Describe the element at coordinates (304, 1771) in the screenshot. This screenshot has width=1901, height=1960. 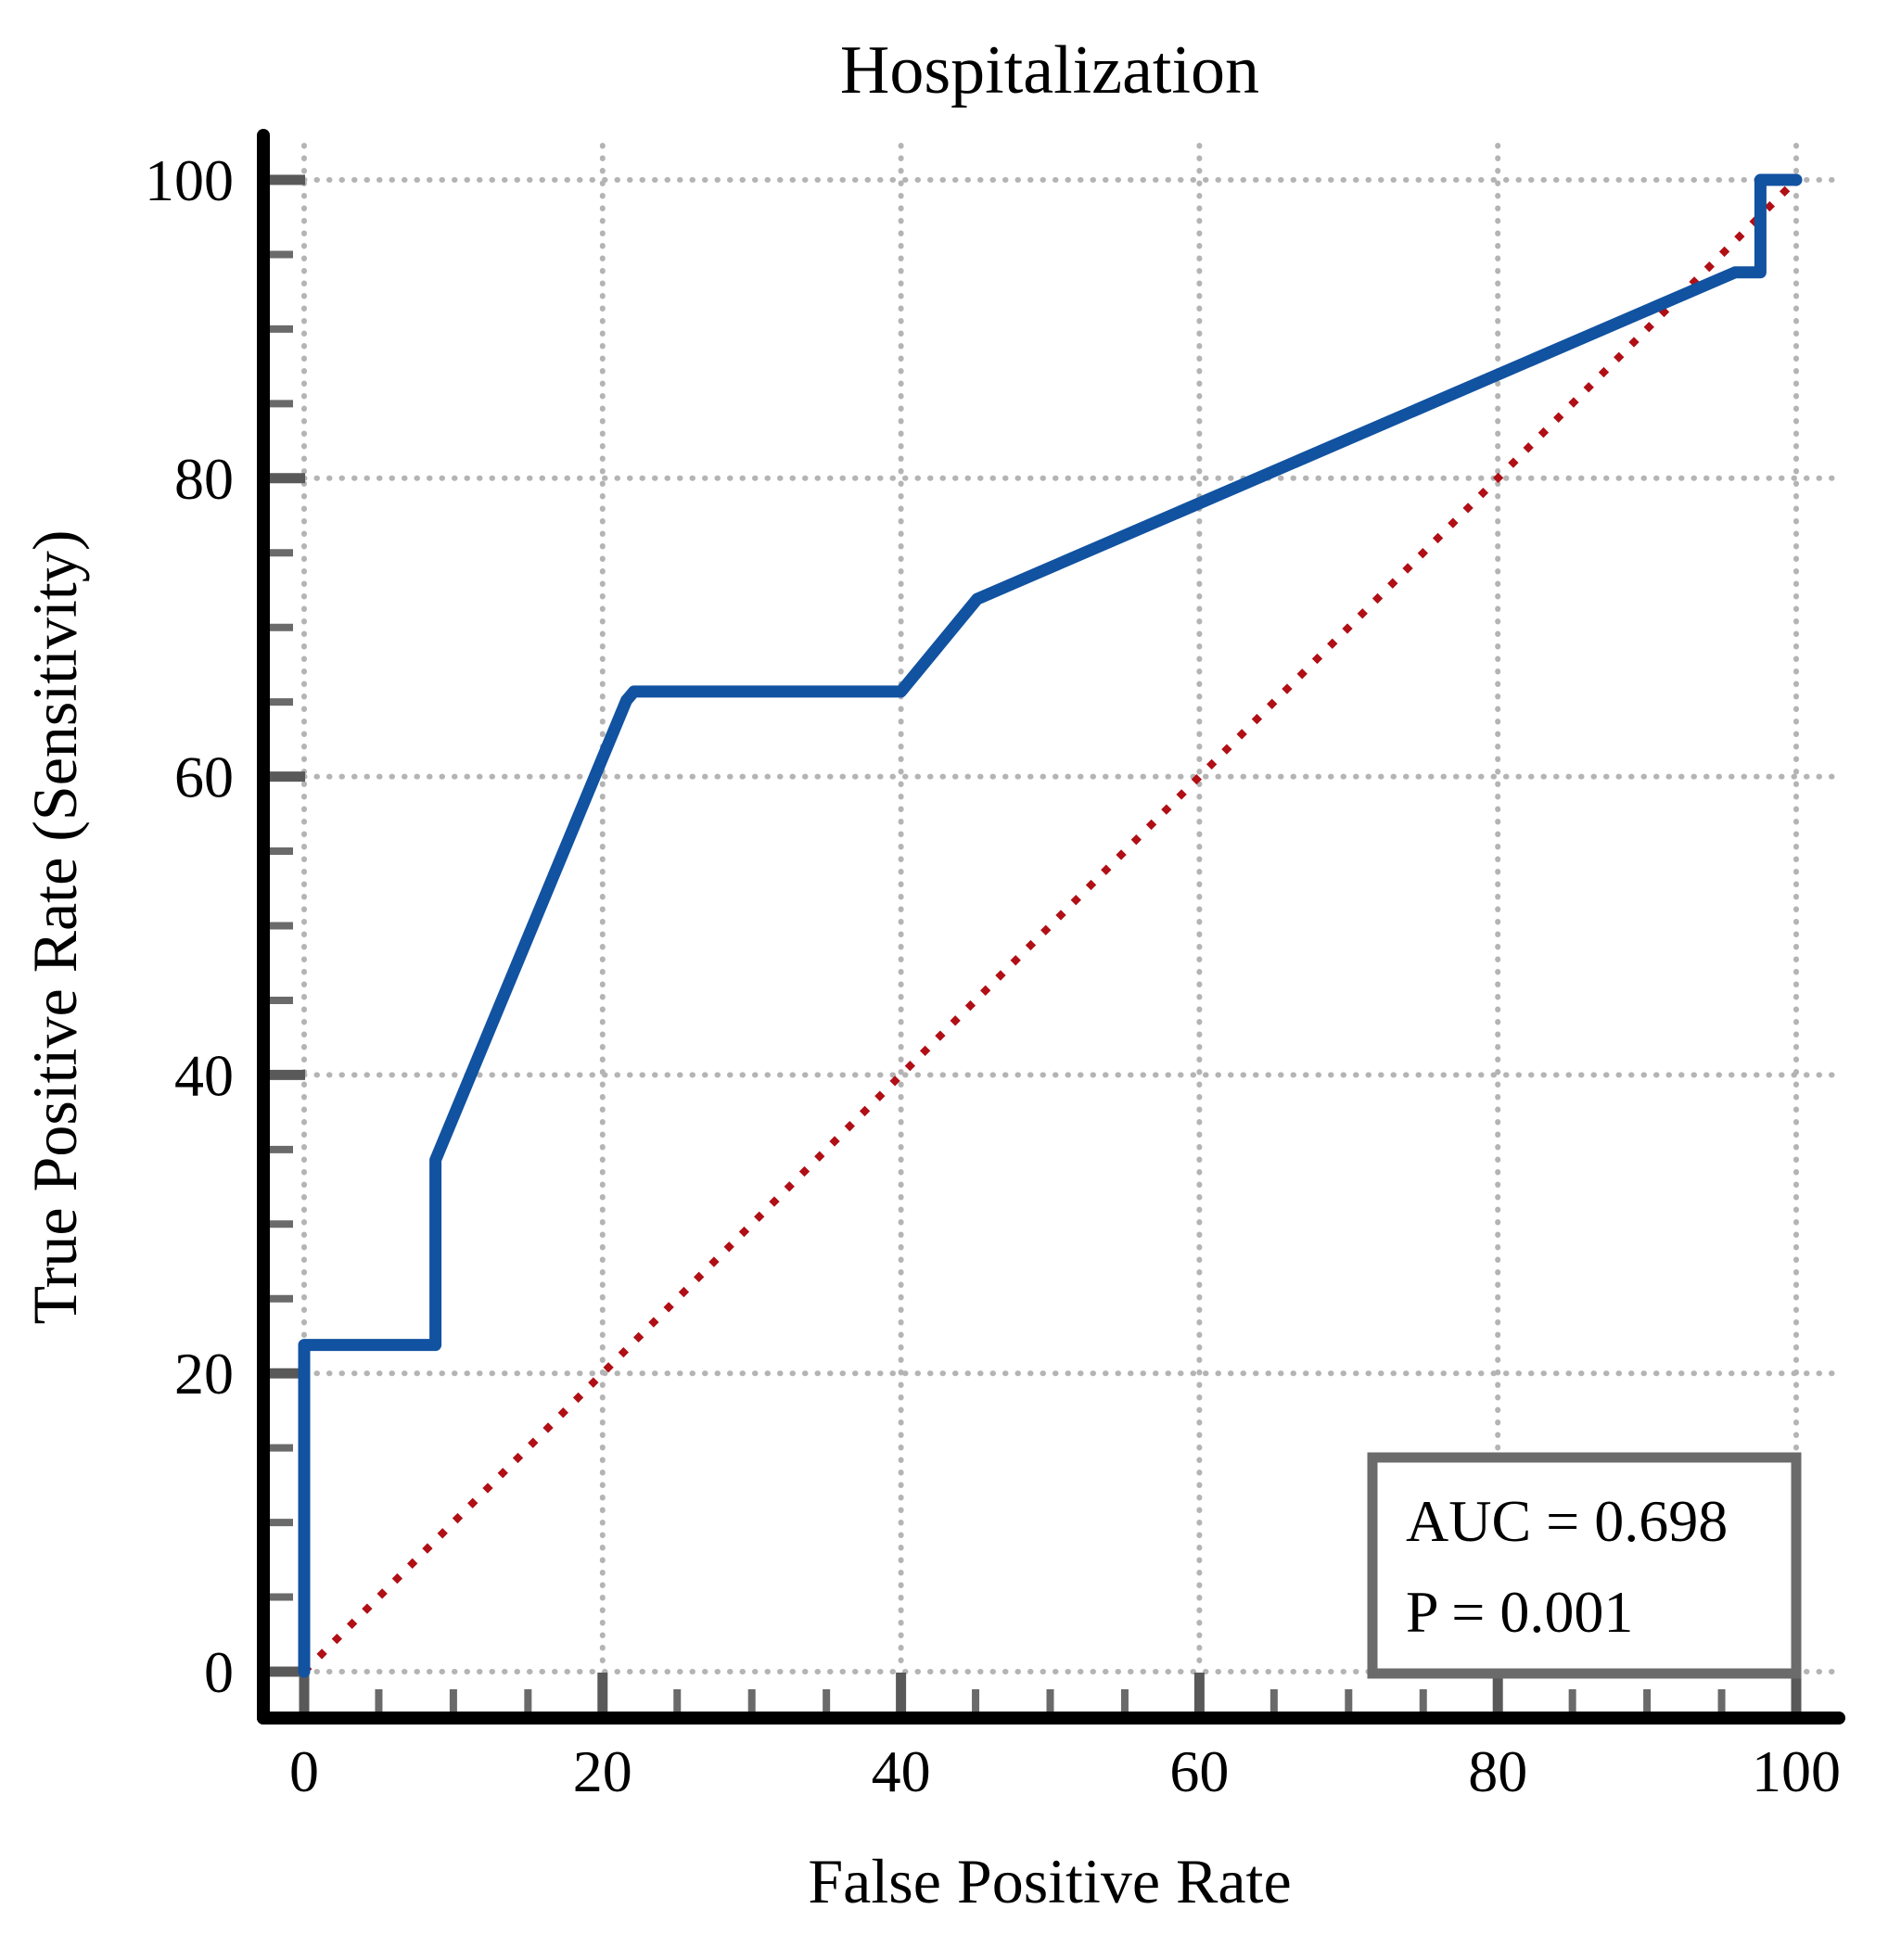
I see `x-tick-label: 0` at that location.